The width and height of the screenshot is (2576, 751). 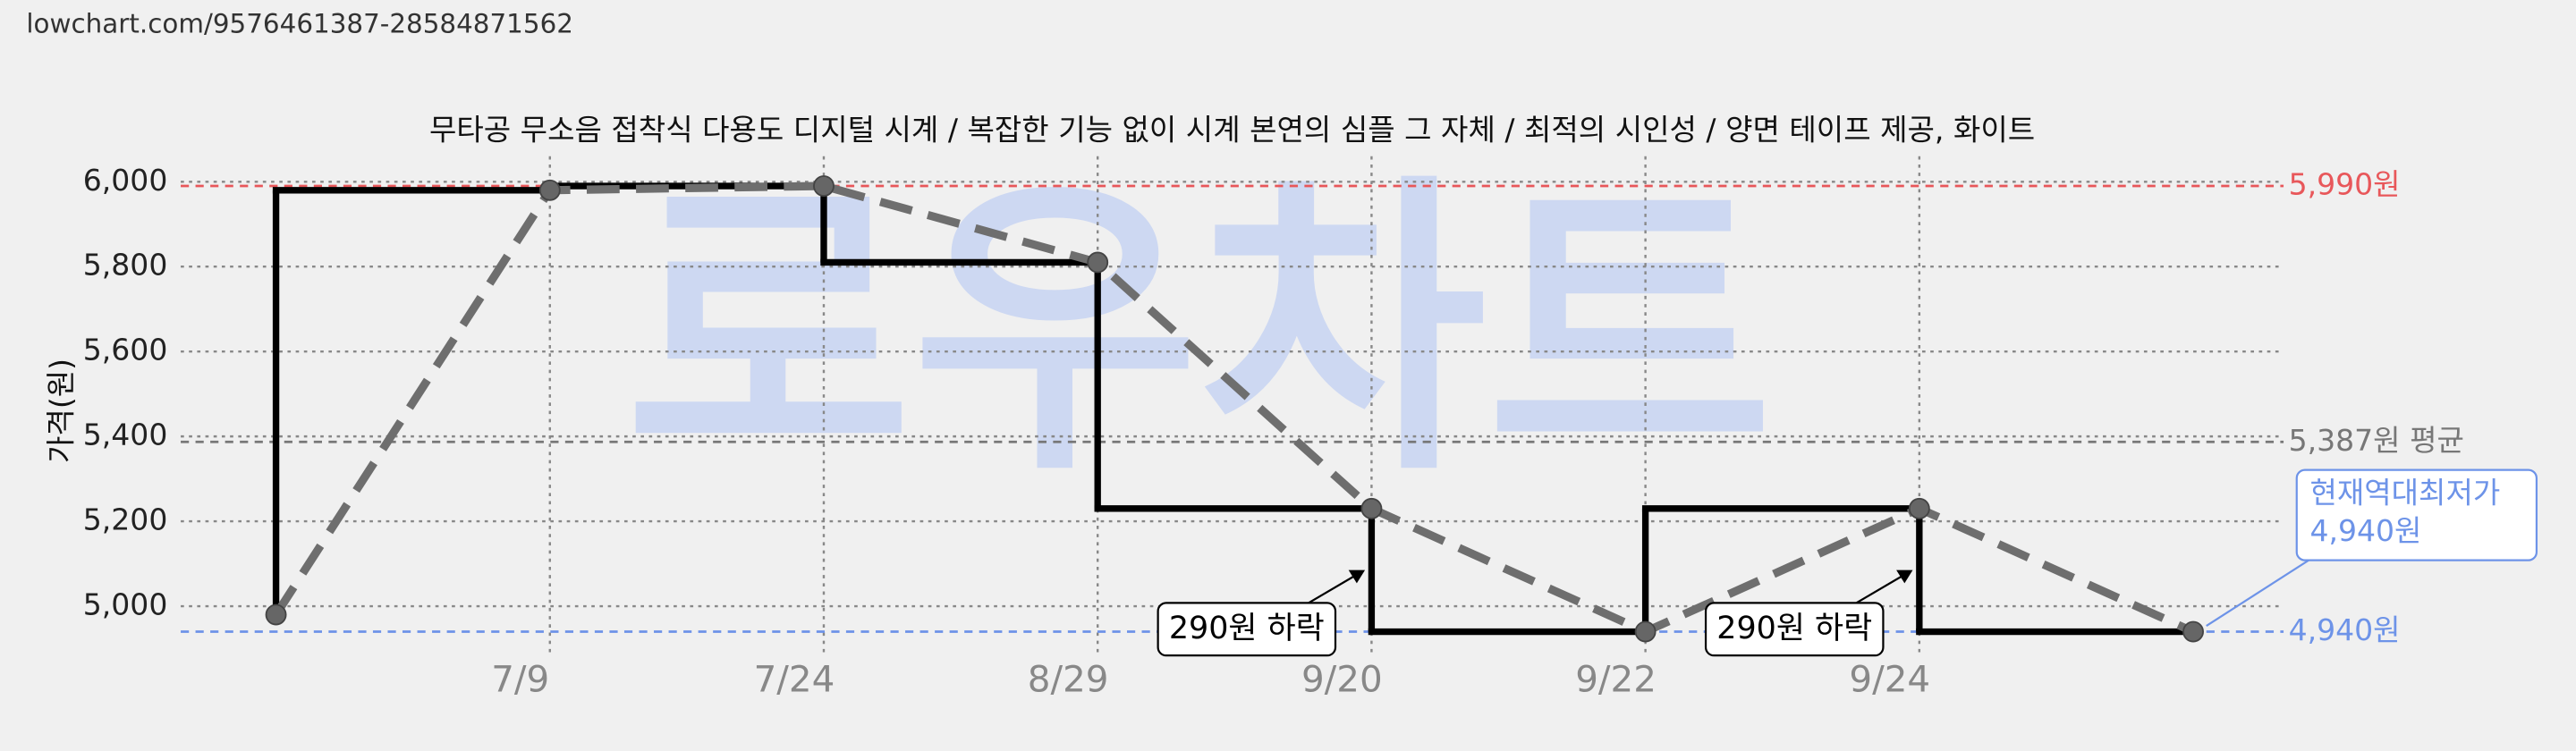 What do you see at coordinates (2404, 493) in the screenshot?
I see `callout-title: 현재역대최저가` at bounding box center [2404, 493].